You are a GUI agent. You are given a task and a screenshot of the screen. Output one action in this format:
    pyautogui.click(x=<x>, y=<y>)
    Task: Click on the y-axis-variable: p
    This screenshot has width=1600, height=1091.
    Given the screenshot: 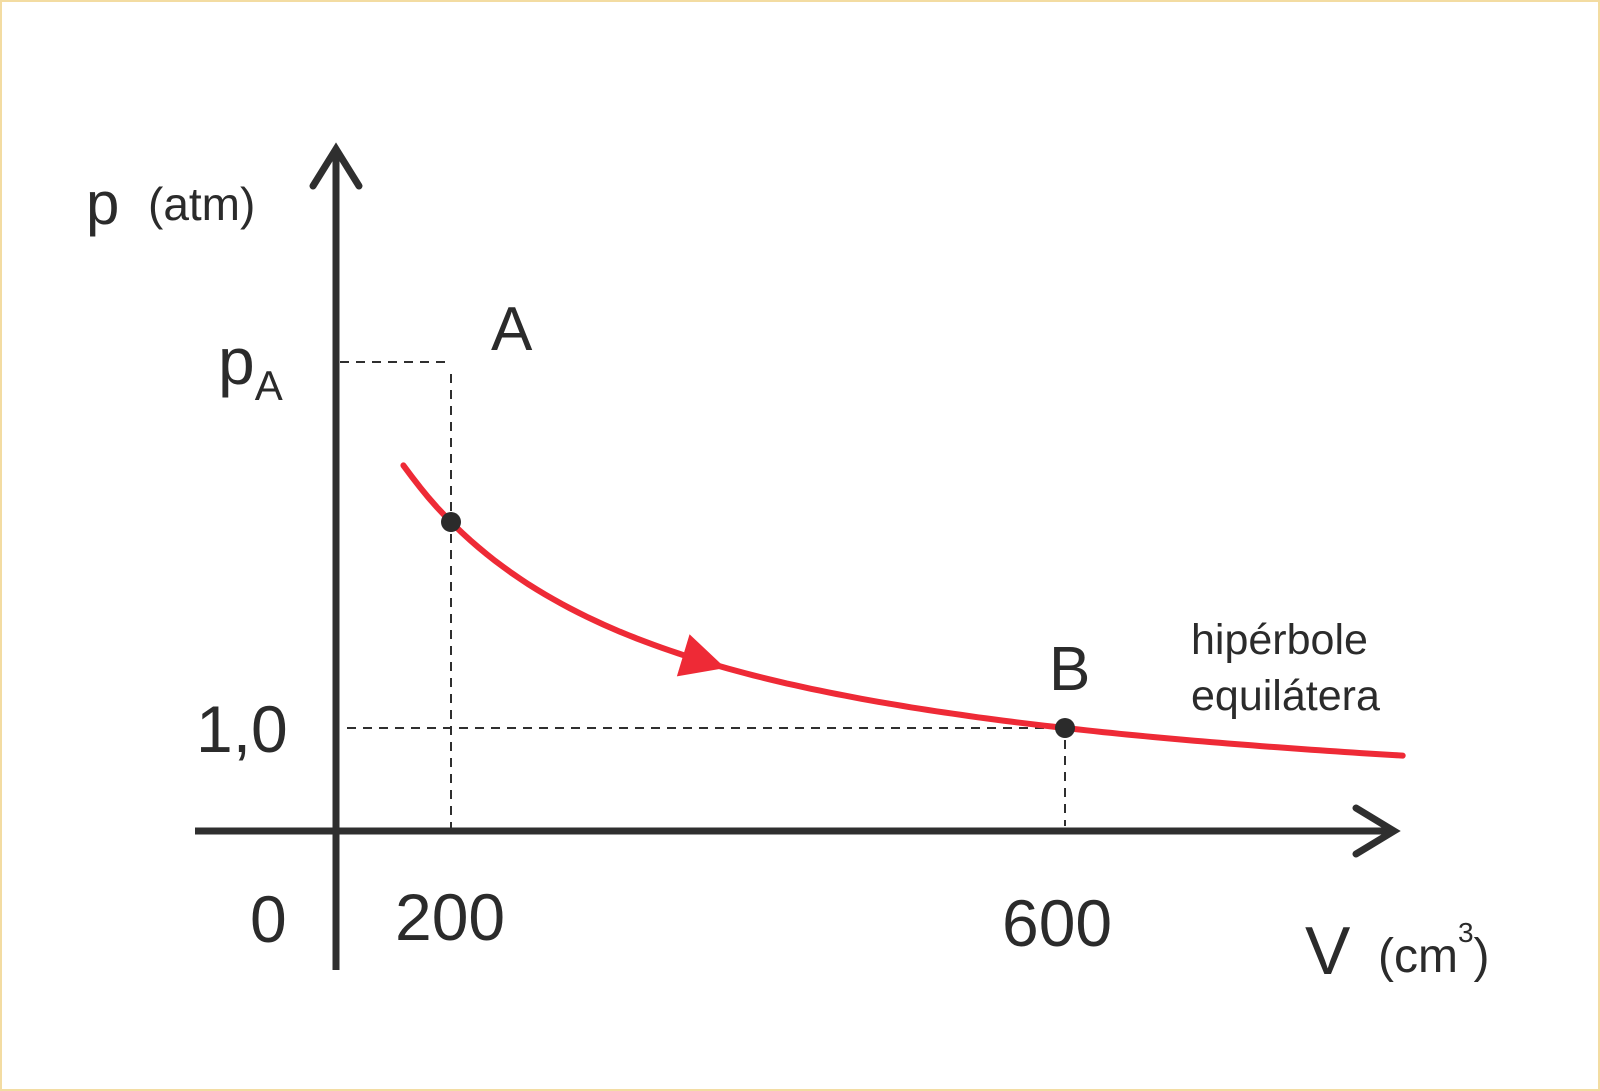 What is the action you would take?
    pyautogui.click(x=102, y=203)
    